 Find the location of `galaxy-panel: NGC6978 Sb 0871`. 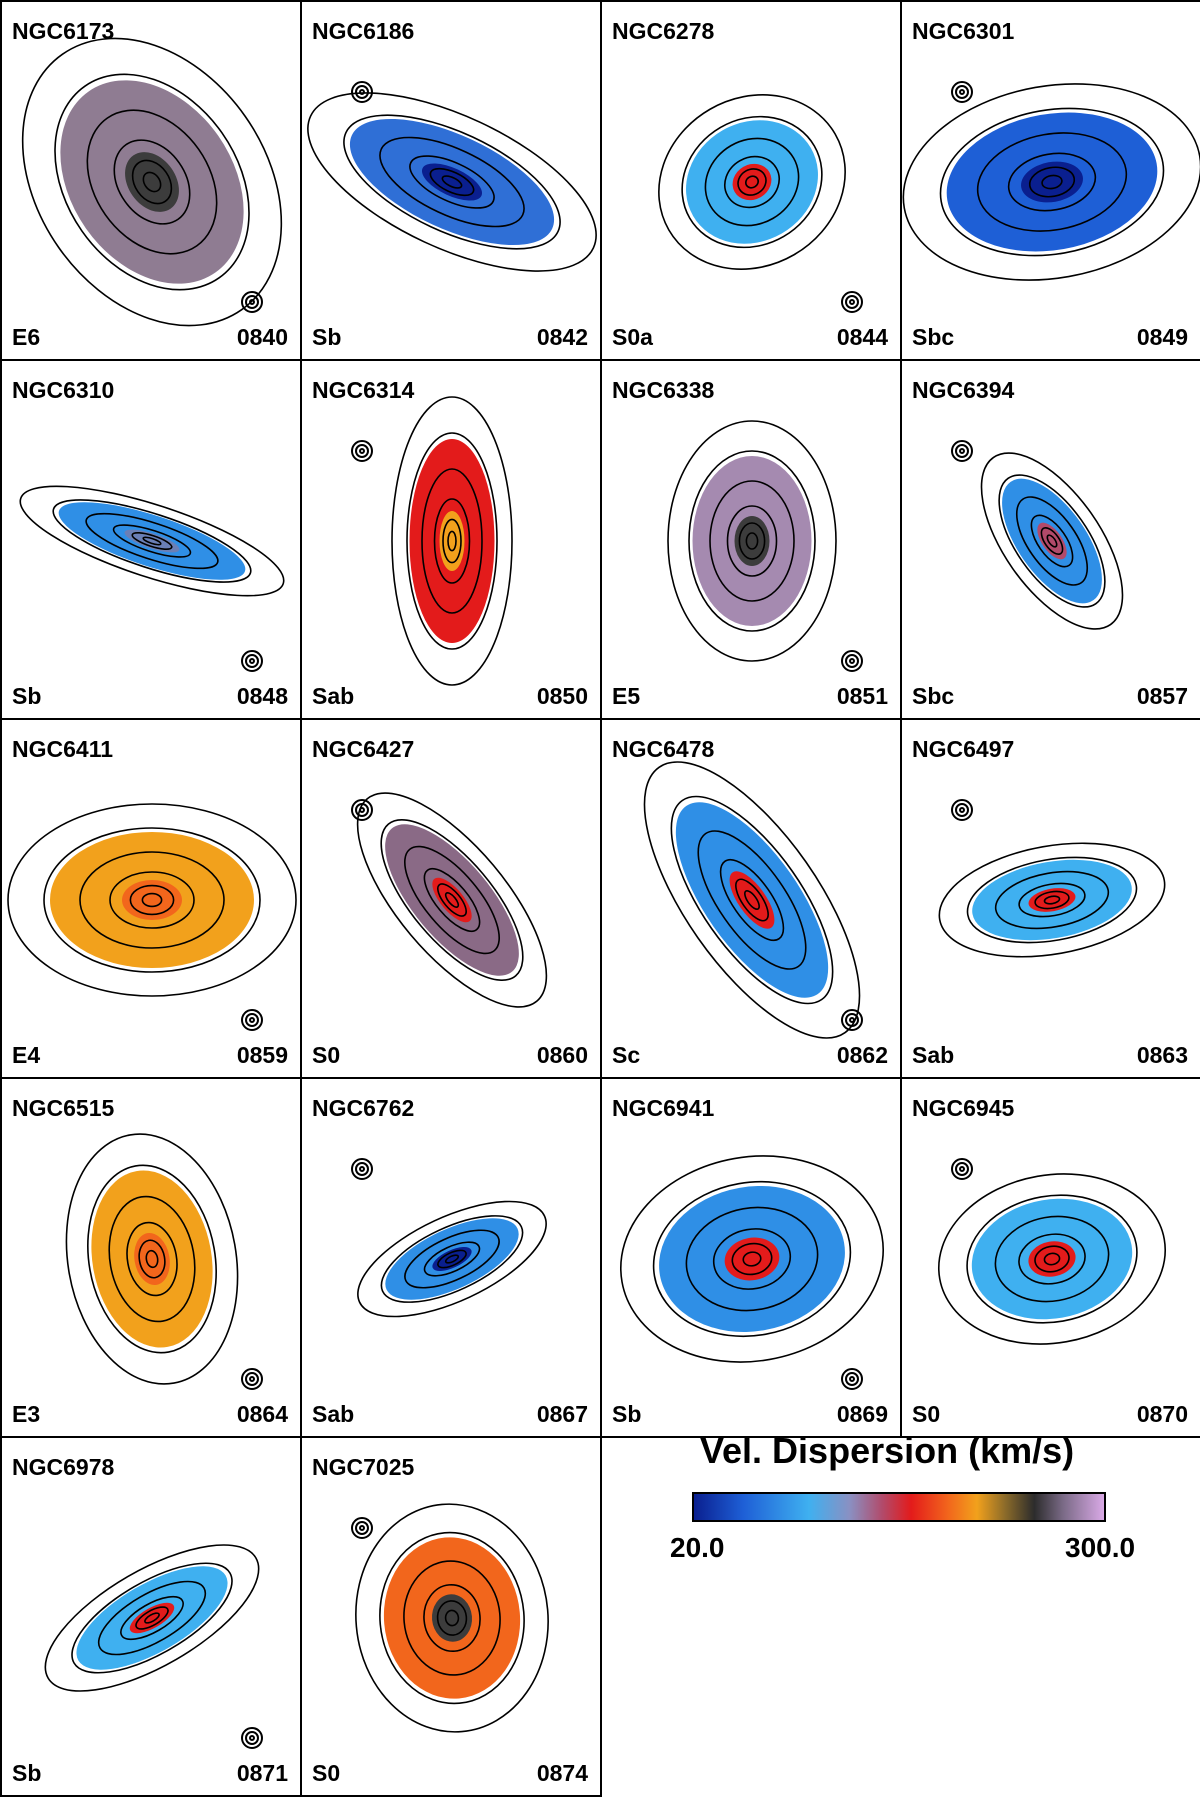

galaxy-panel: NGC6978 Sb 0871 is located at coordinates (151, 1616).